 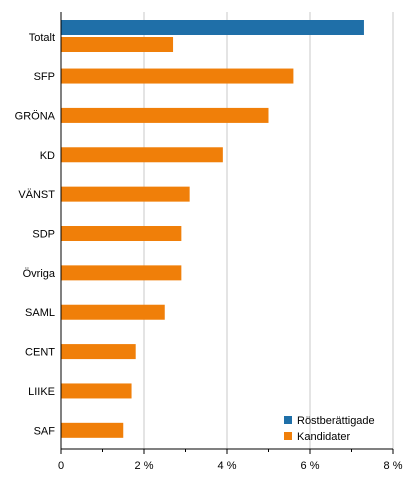 I want to click on bar-kandidater-gröna, so click(x=165, y=115).